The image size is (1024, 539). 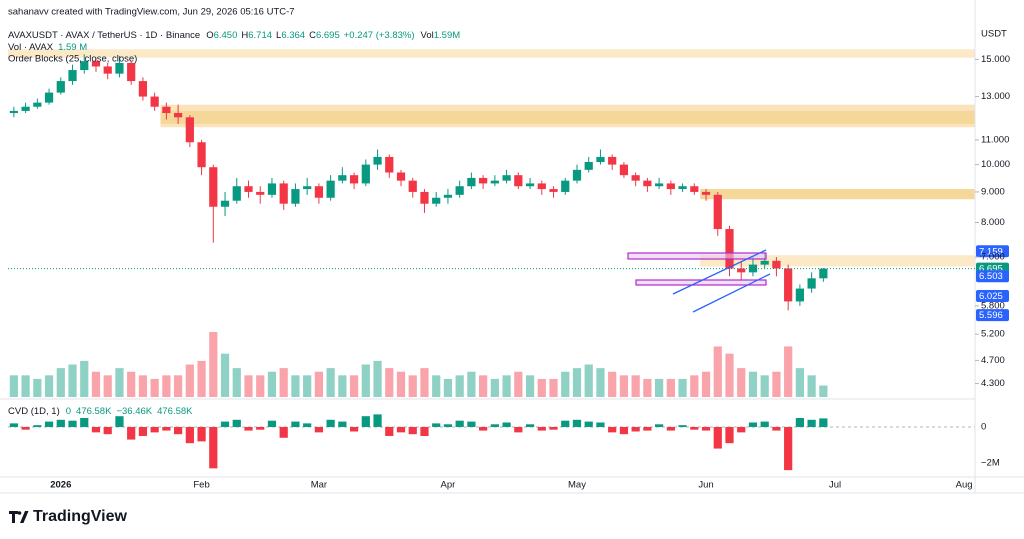 What do you see at coordinates (995, 59) in the screenshot?
I see `y-tick-label: 15.000` at bounding box center [995, 59].